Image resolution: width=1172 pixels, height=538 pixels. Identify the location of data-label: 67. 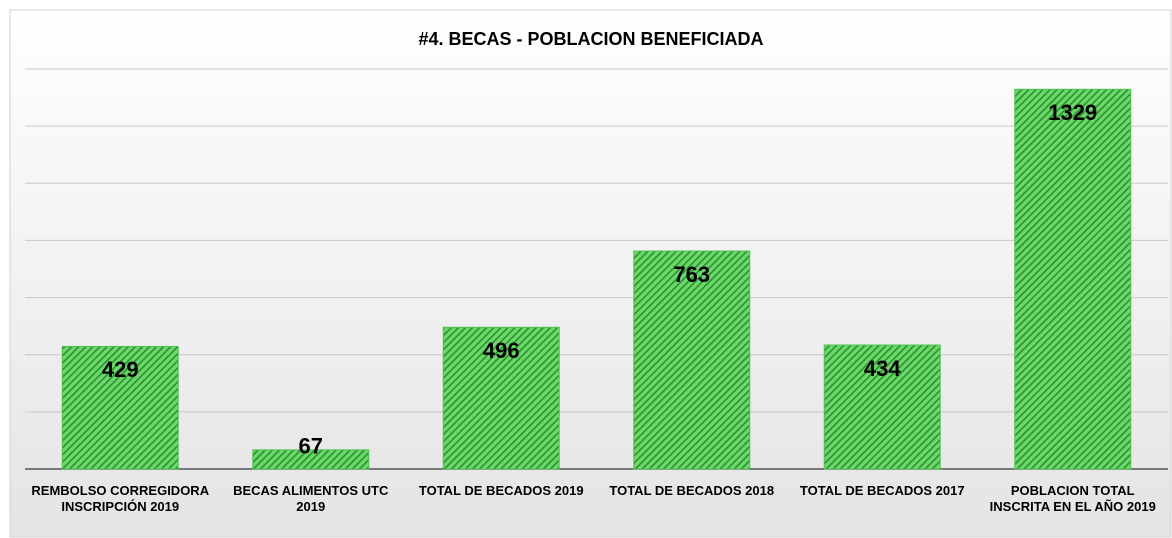
(311, 446).